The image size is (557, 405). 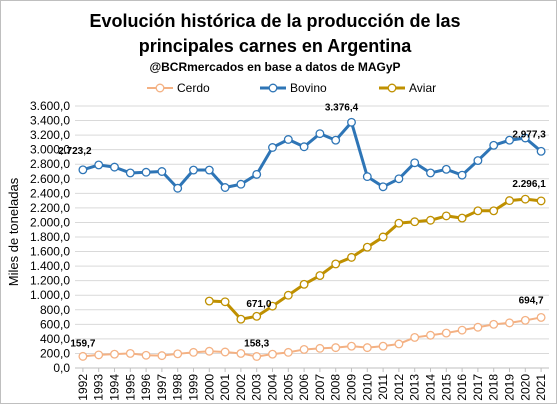 What do you see at coordinates (194, 387) in the screenshot?
I see `x-tick-label: 1999` at bounding box center [194, 387].